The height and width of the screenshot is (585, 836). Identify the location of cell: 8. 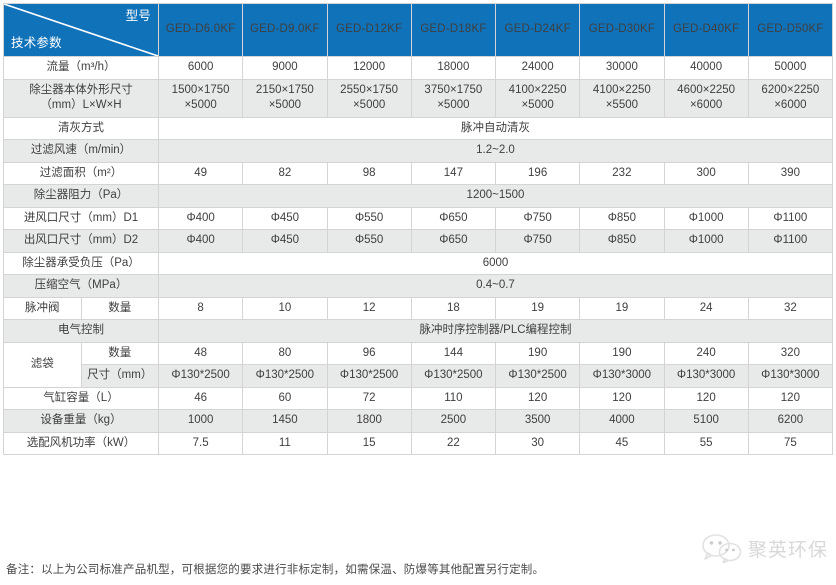
(200, 308).